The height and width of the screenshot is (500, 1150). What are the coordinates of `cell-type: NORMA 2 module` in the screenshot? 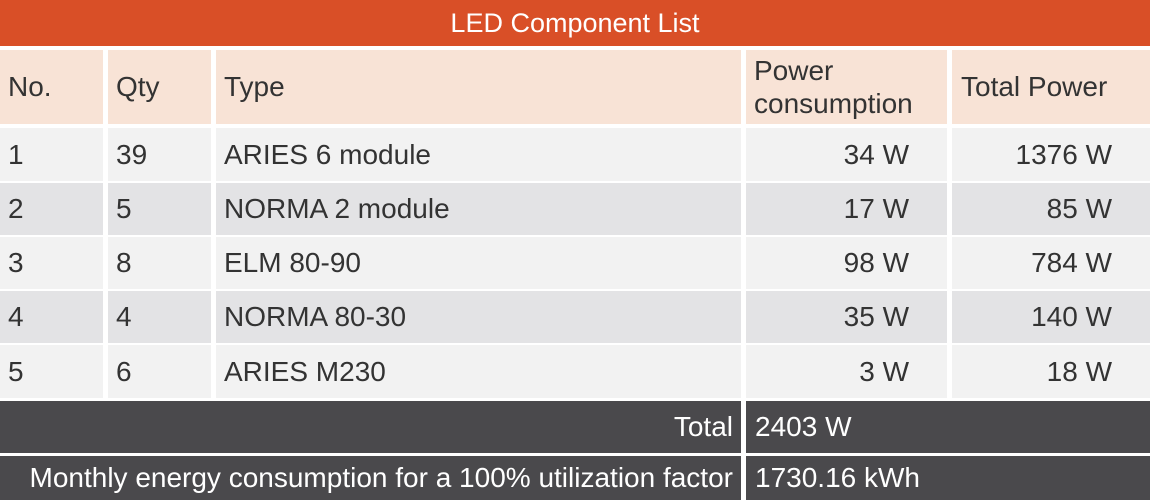 It's located at (478, 209).